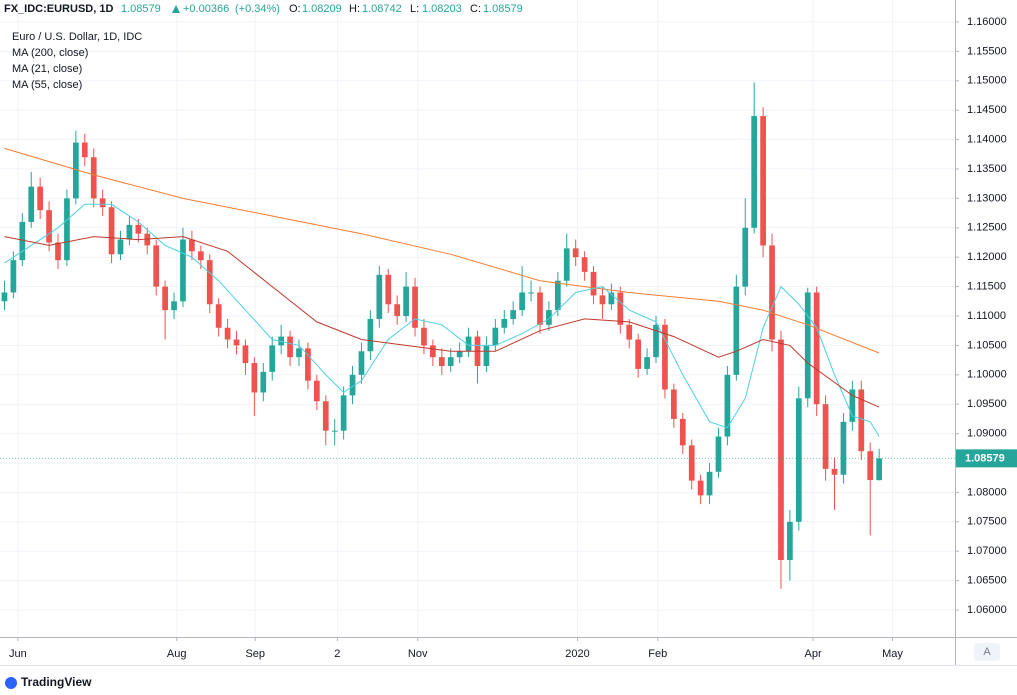 Image resolution: width=1017 pixels, height=695 pixels. I want to click on y-tick-label: 1.08000, so click(987, 492).